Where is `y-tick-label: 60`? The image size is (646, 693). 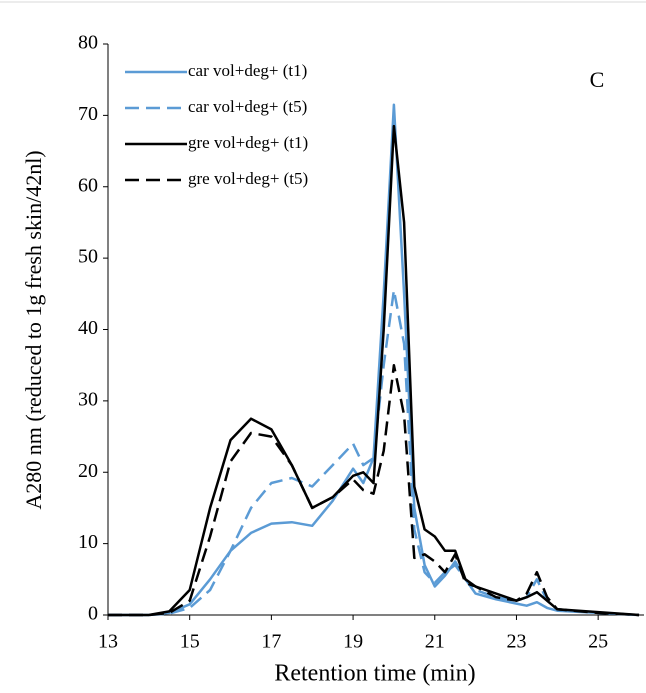 y-tick-label: 60 is located at coordinates (88, 185).